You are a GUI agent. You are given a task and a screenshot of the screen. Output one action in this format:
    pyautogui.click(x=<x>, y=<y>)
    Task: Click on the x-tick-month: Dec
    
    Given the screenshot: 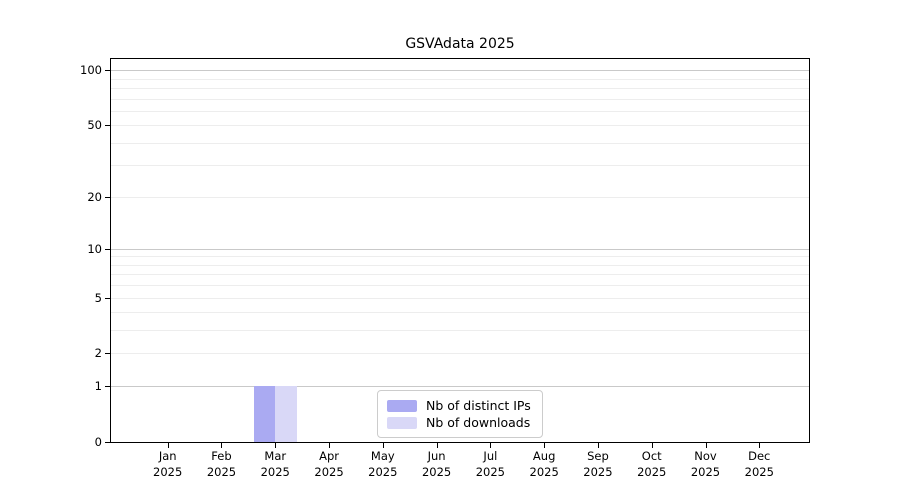 What is the action you would take?
    pyautogui.click(x=759, y=456)
    